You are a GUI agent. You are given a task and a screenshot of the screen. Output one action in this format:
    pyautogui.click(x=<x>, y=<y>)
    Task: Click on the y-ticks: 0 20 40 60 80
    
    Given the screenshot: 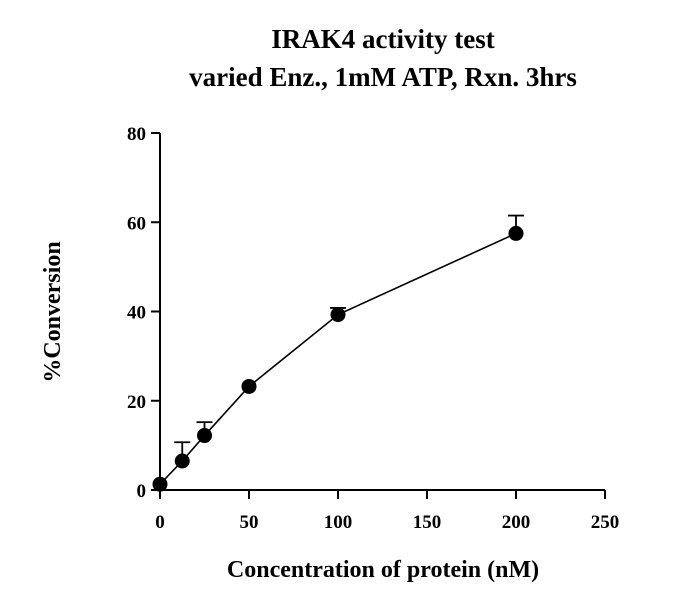 What is the action you would take?
    pyautogui.click(x=143, y=313)
    